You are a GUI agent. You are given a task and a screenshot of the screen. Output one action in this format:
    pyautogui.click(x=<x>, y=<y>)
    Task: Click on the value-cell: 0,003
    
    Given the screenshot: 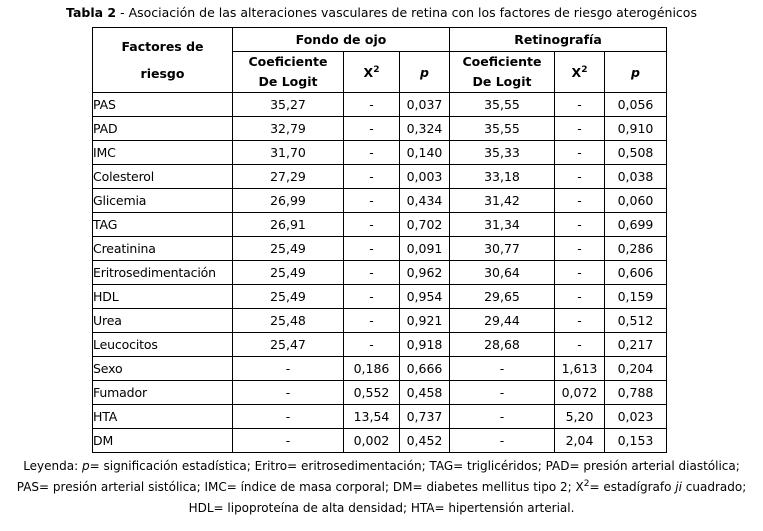 What is the action you would take?
    pyautogui.click(x=424, y=176)
    